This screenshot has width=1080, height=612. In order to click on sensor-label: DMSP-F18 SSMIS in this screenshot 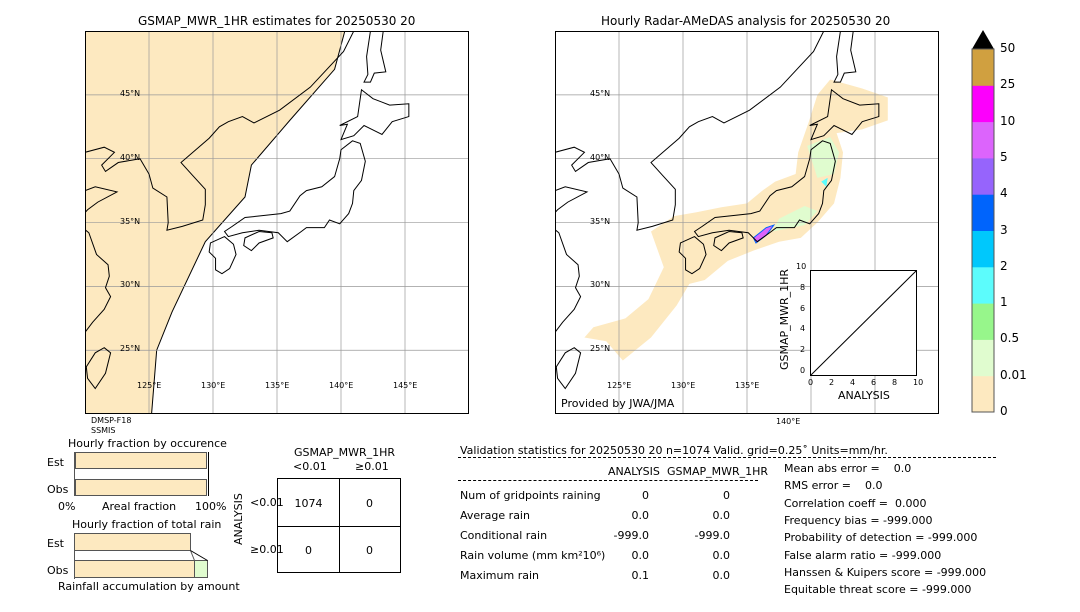, I will do `click(111, 426)`.